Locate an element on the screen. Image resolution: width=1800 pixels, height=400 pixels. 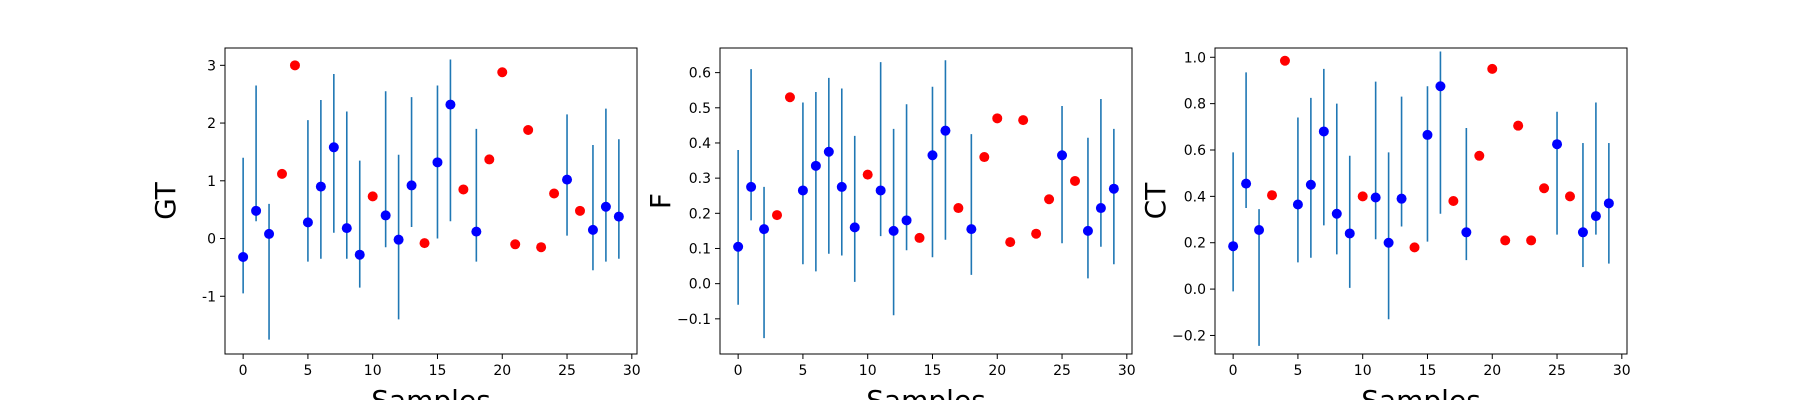
x-tick-label: 20 is located at coordinates (502, 371).